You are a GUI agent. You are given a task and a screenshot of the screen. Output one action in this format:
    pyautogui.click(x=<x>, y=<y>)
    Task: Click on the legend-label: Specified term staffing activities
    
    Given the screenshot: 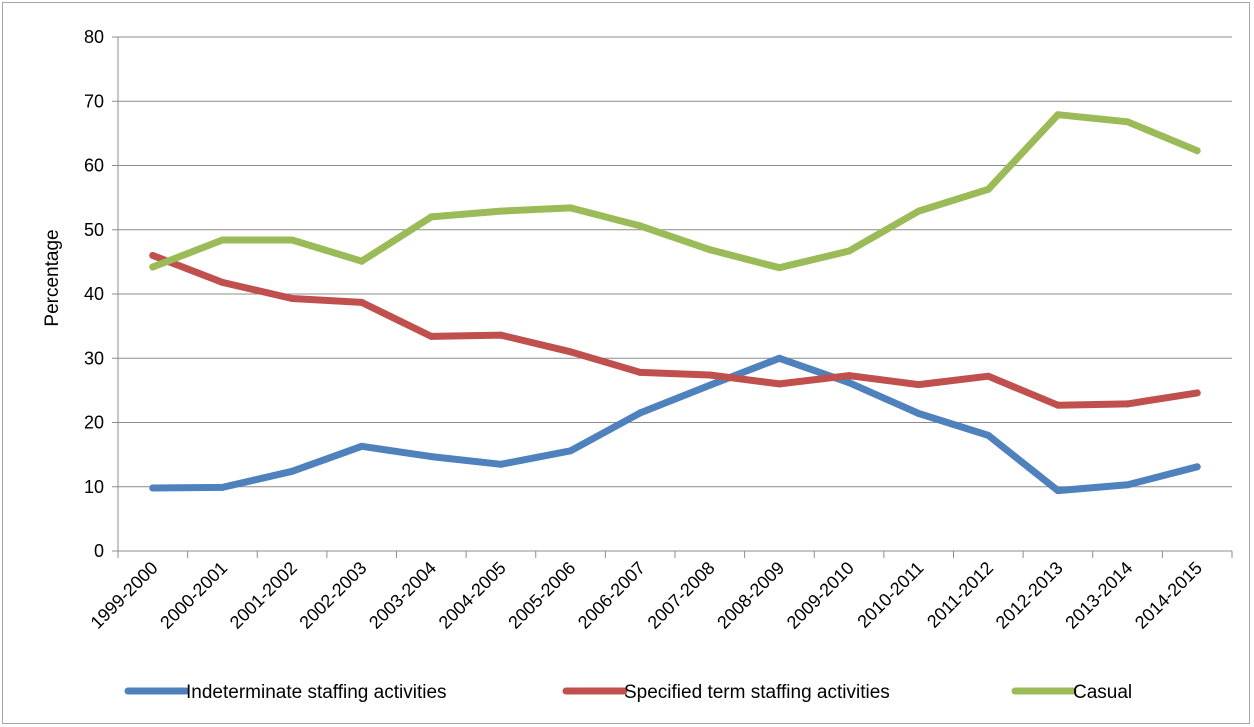 What is the action you would take?
    pyautogui.click(x=757, y=692)
    